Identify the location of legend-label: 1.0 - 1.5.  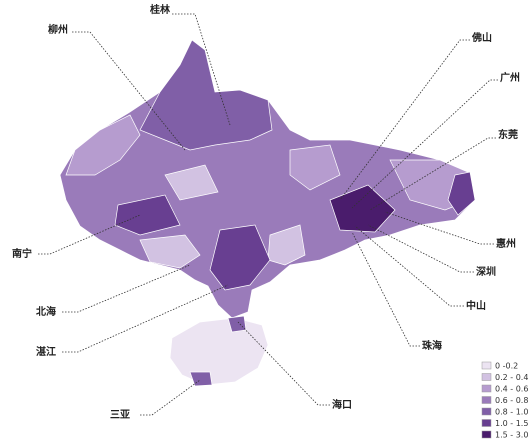
(511, 423).